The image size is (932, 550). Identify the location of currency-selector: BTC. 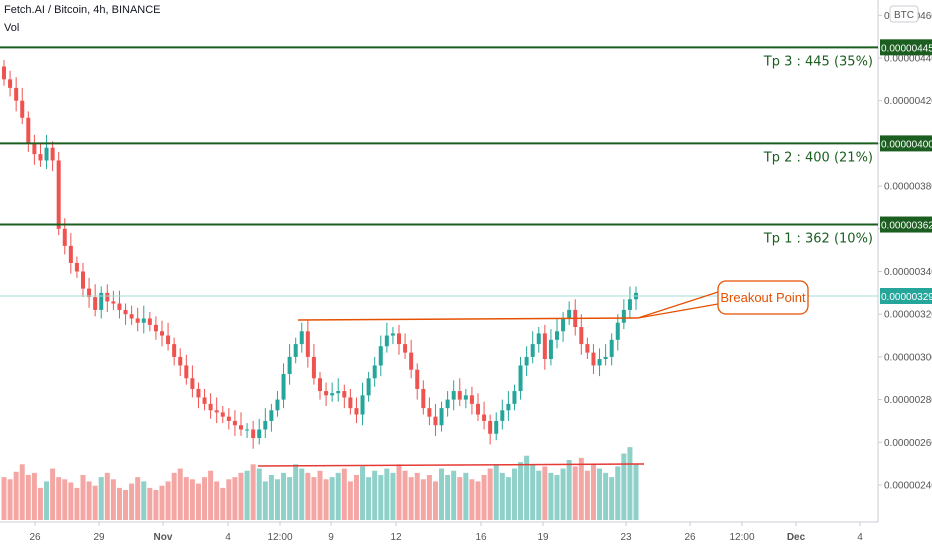
(904, 14).